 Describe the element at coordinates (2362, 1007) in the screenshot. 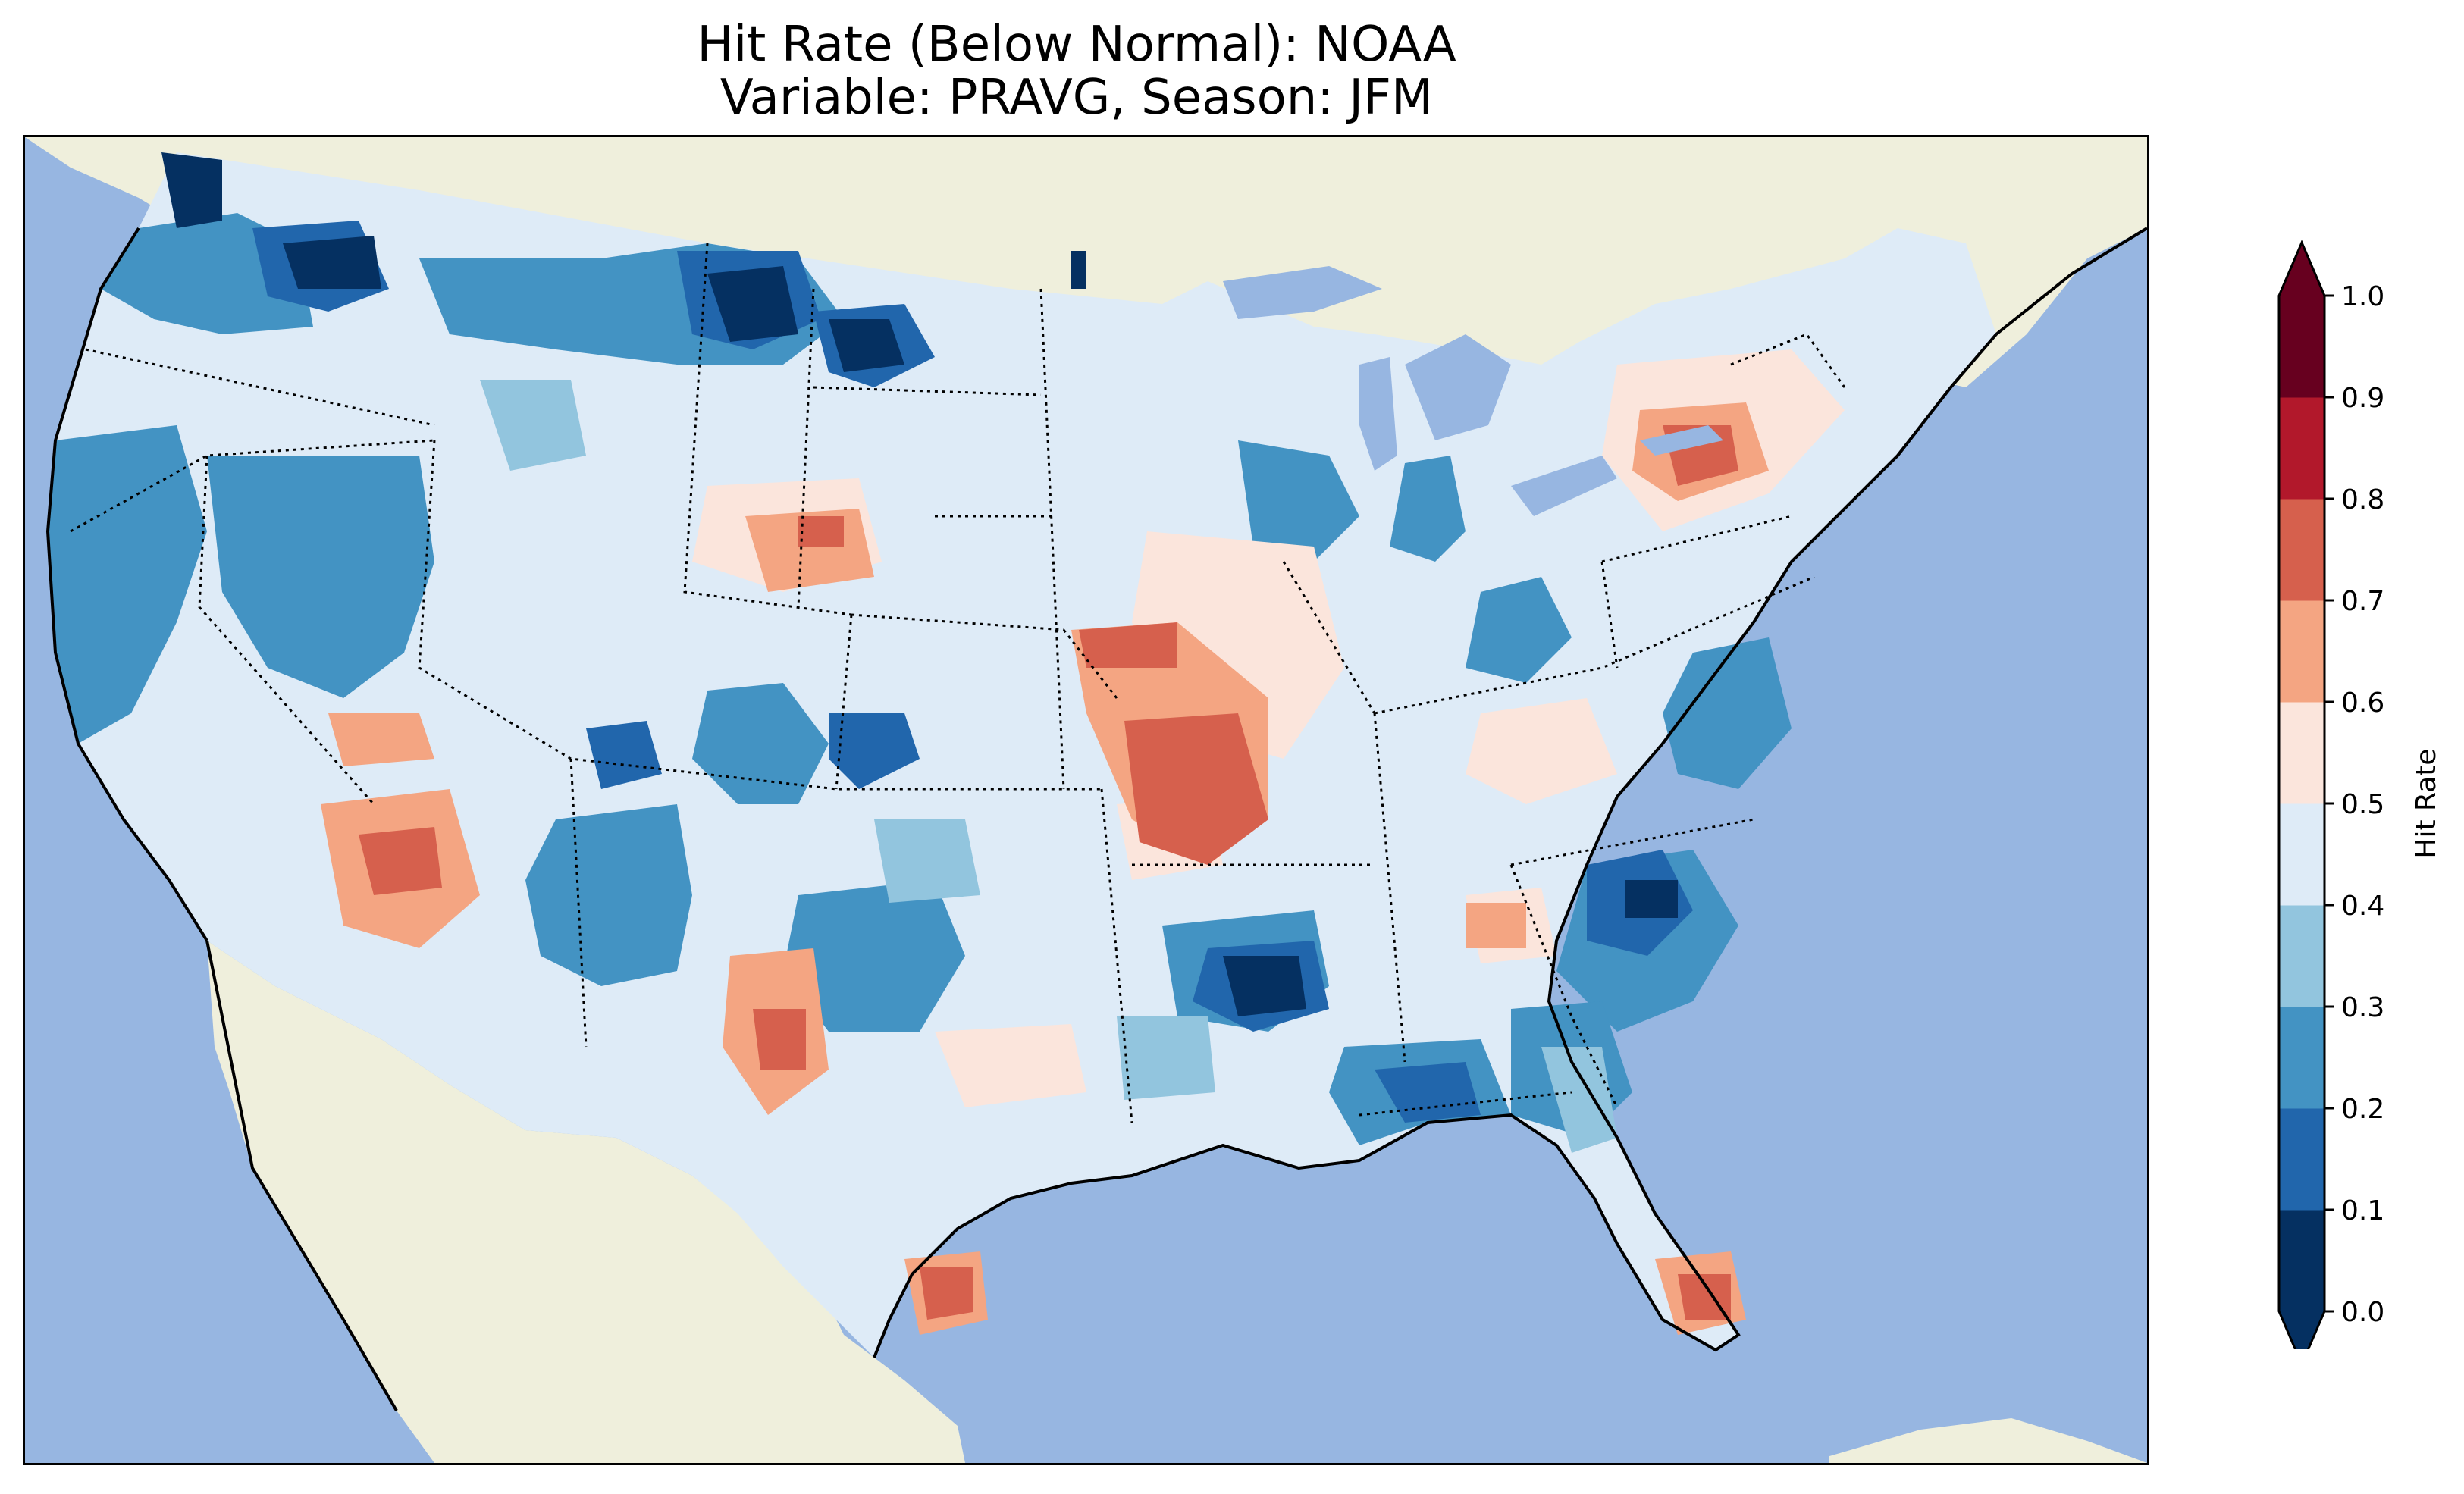

I see `colorbar-tick-label: 0.3` at that location.